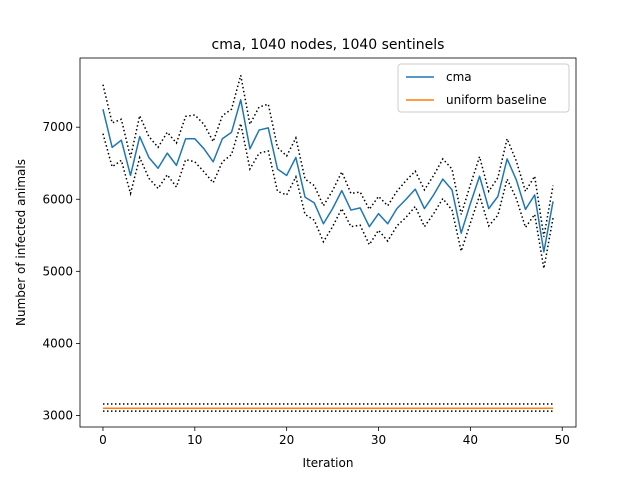 This screenshot has height=480, width=640. Describe the element at coordinates (328, 463) in the screenshot. I see `x-axis-label: Iteration` at that location.